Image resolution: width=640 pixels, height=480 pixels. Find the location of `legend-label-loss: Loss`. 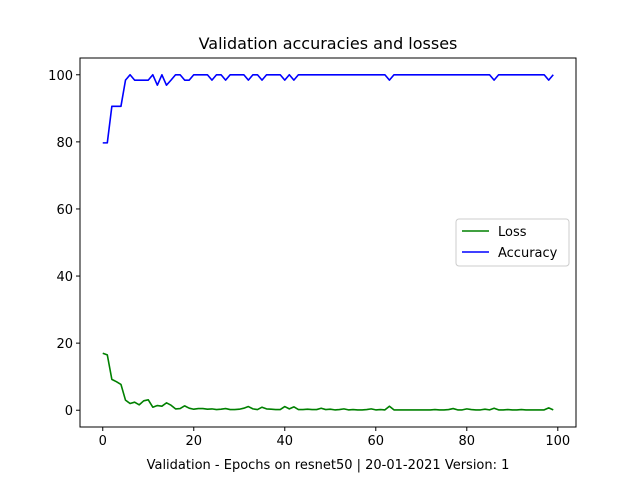

legend-label-loss: Loss is located at coordinates (512, 232).